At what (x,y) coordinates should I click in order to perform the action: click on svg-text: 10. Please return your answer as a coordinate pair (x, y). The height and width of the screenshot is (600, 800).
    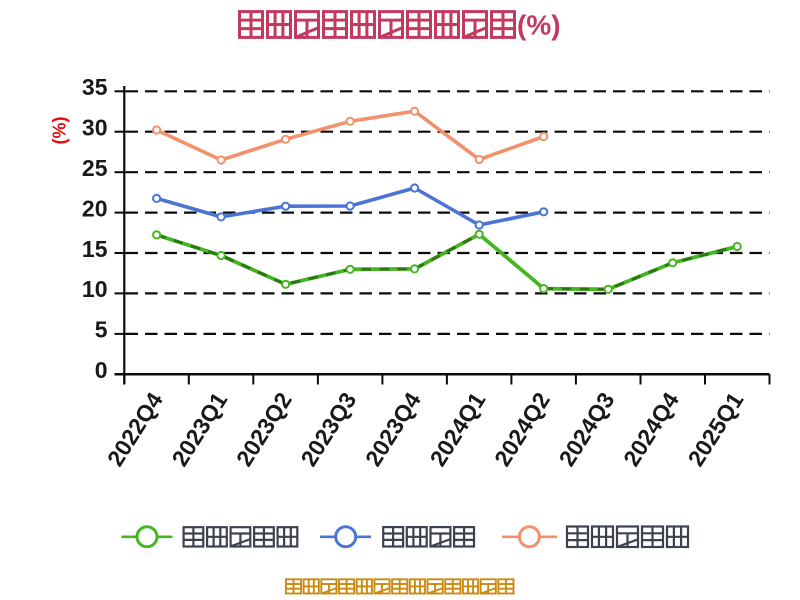
    Looking at the image, I should click on (95, 289).